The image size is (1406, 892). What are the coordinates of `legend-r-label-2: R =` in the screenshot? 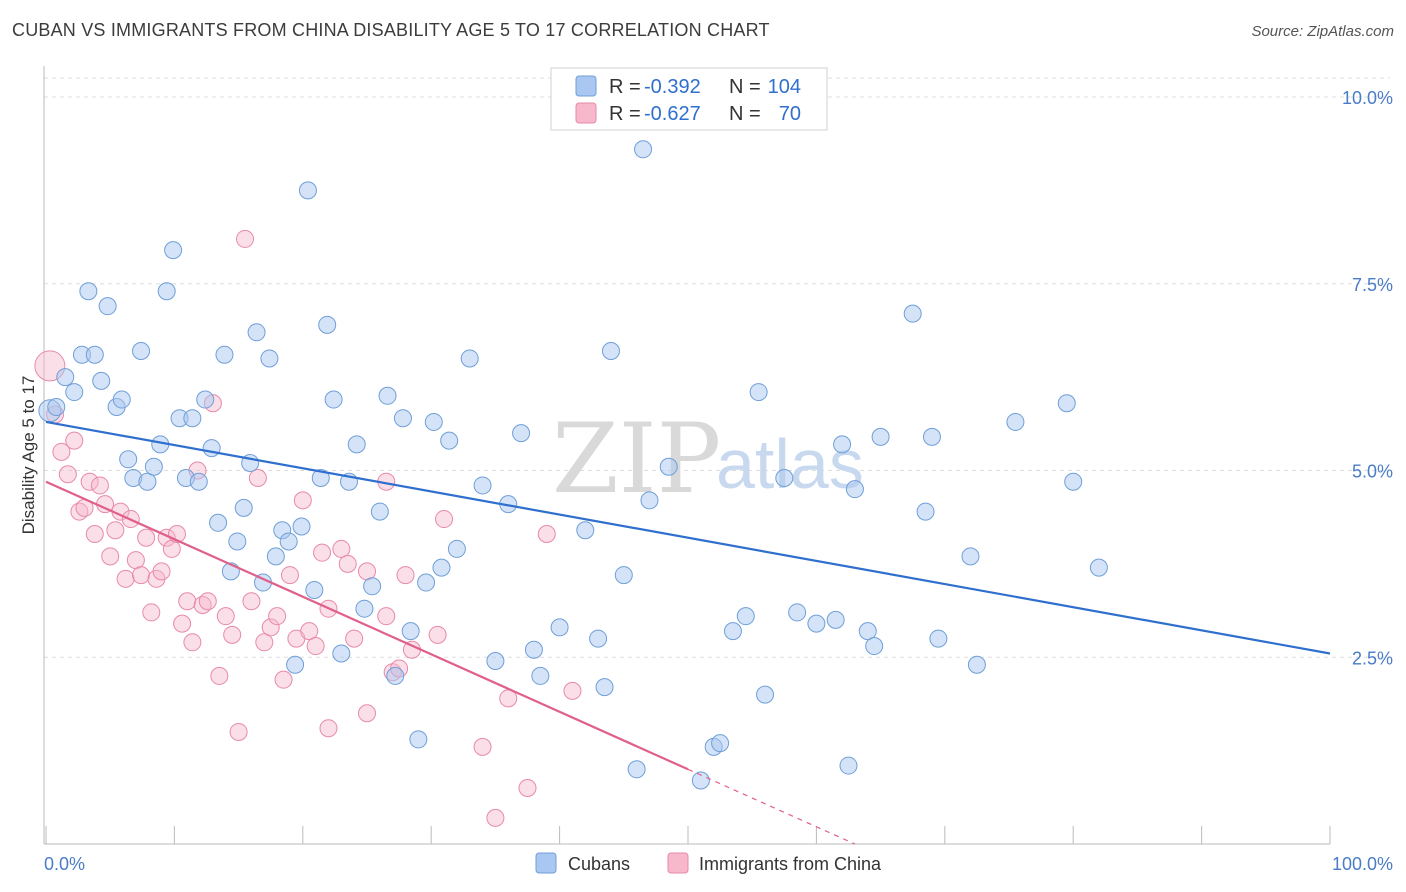 It's located at (625, 114).